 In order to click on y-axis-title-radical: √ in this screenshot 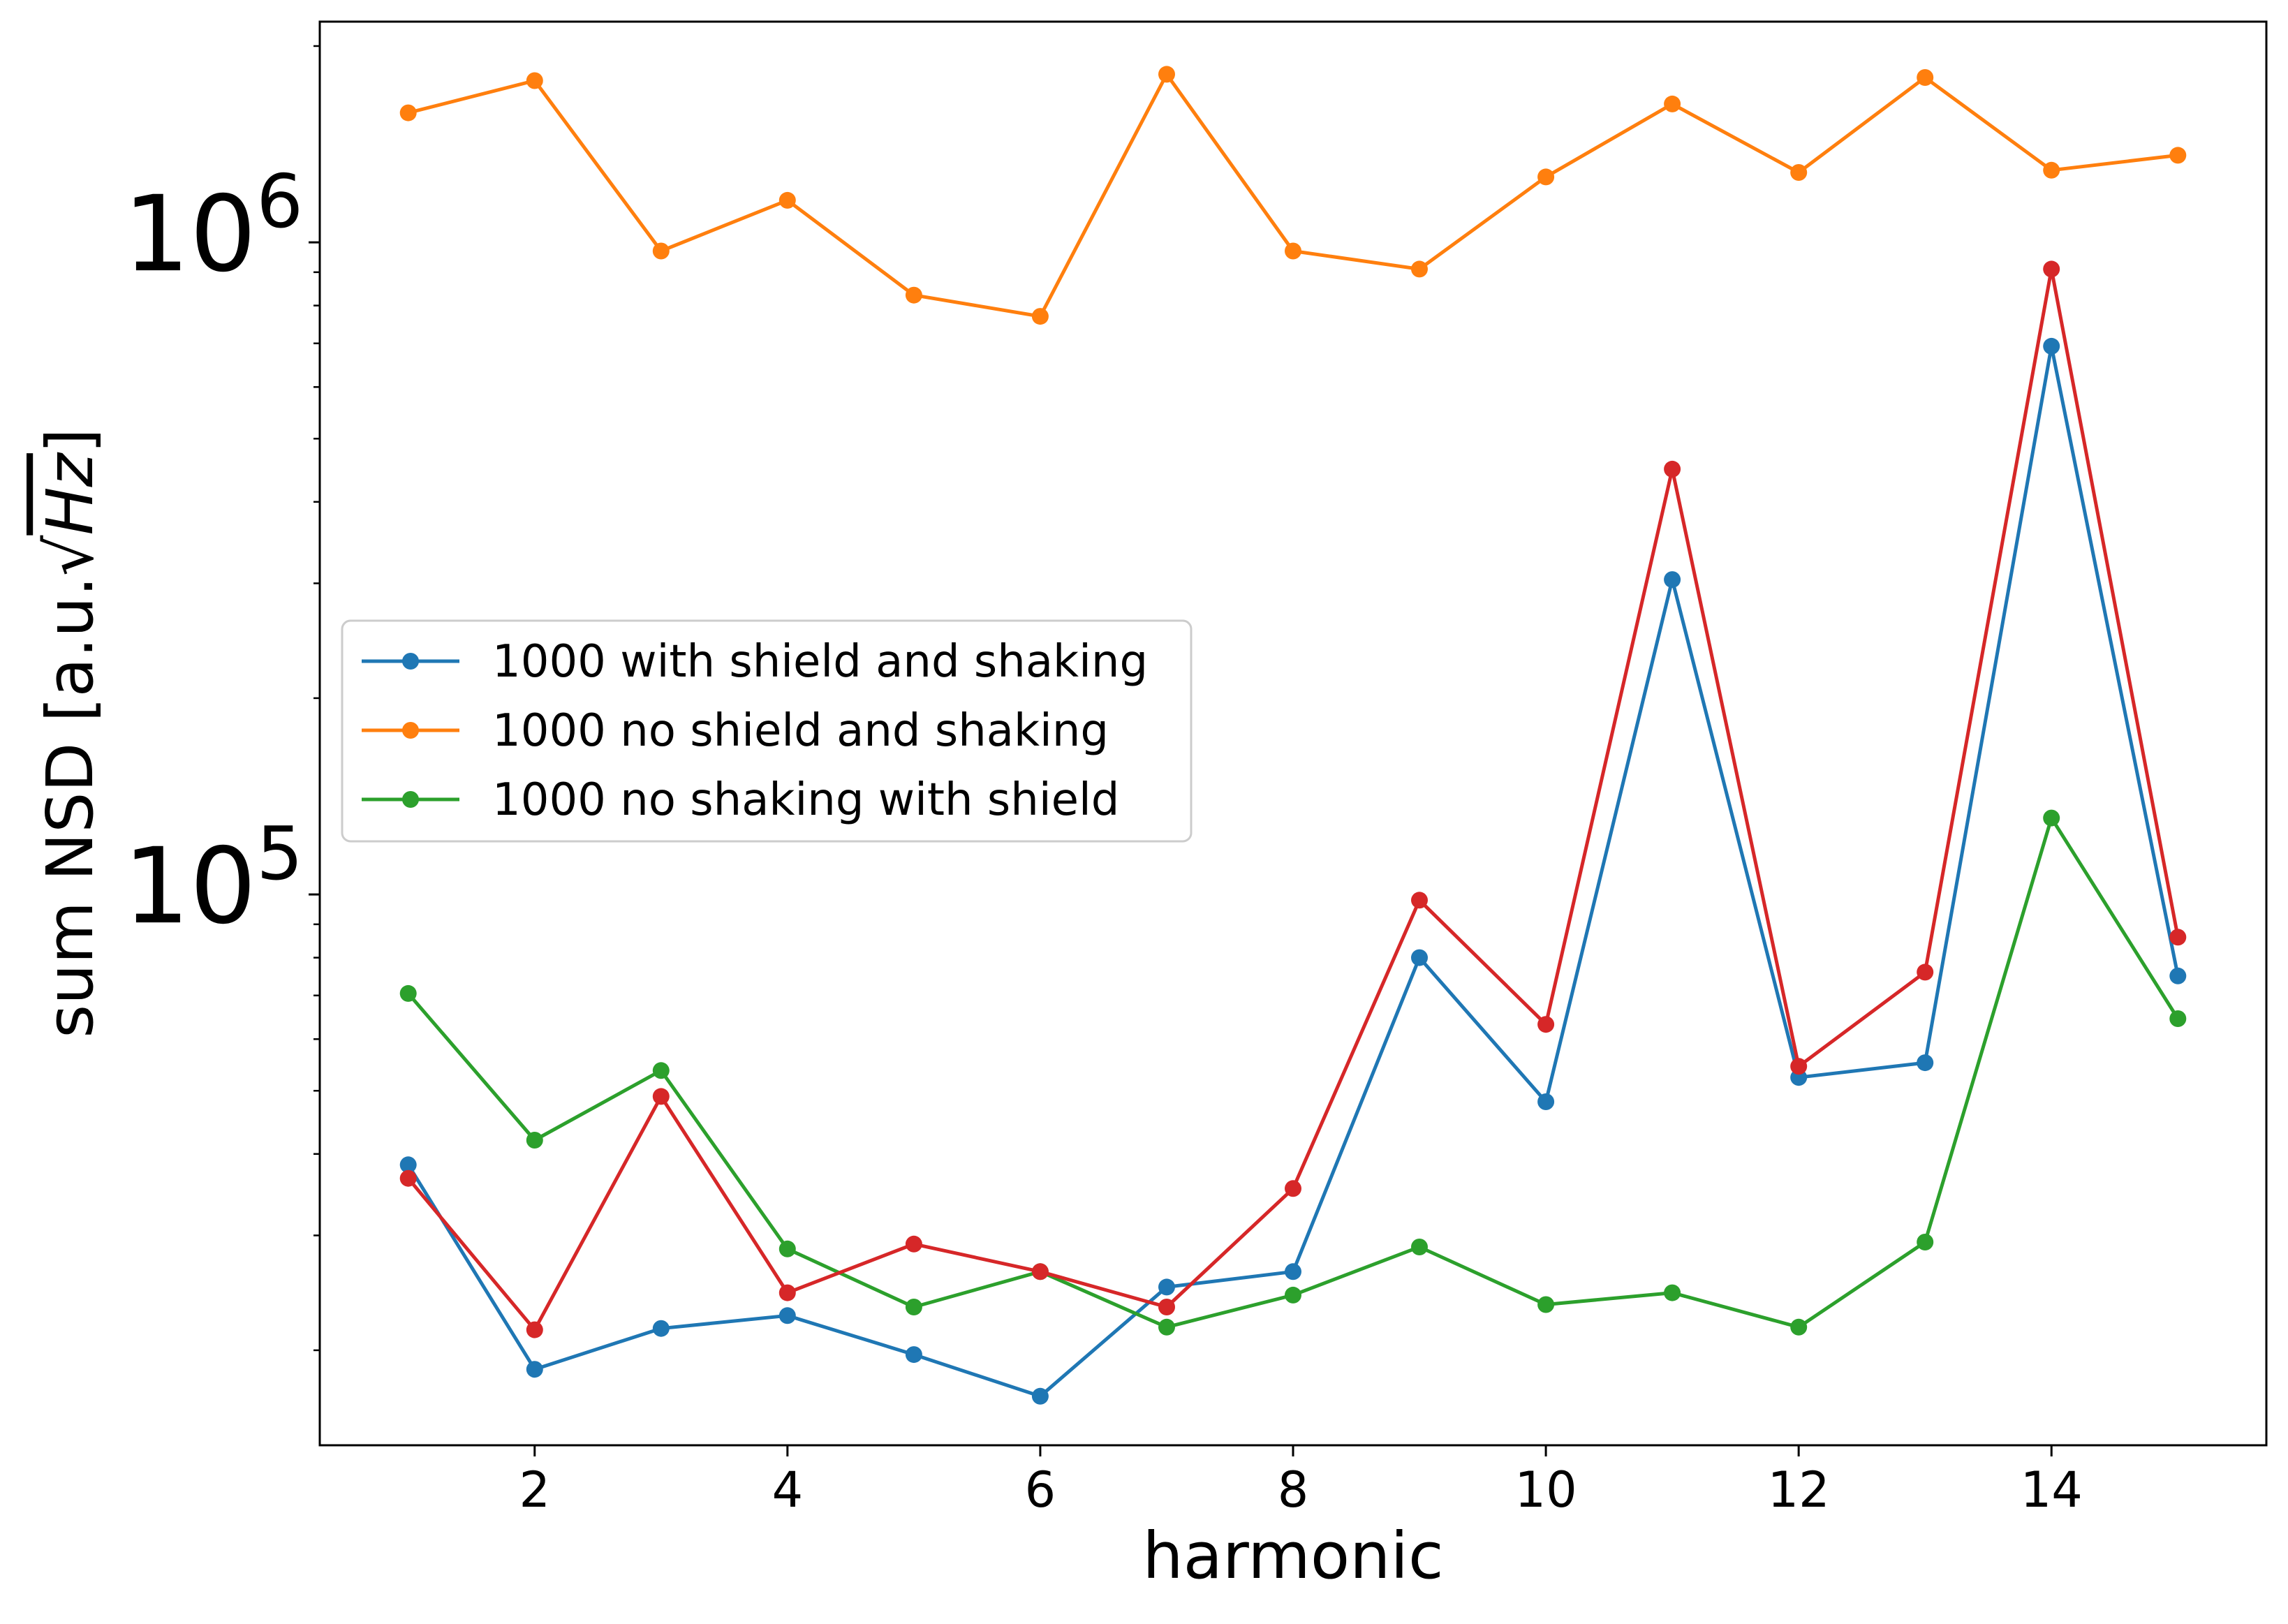, I will do `click(70, 556)`.